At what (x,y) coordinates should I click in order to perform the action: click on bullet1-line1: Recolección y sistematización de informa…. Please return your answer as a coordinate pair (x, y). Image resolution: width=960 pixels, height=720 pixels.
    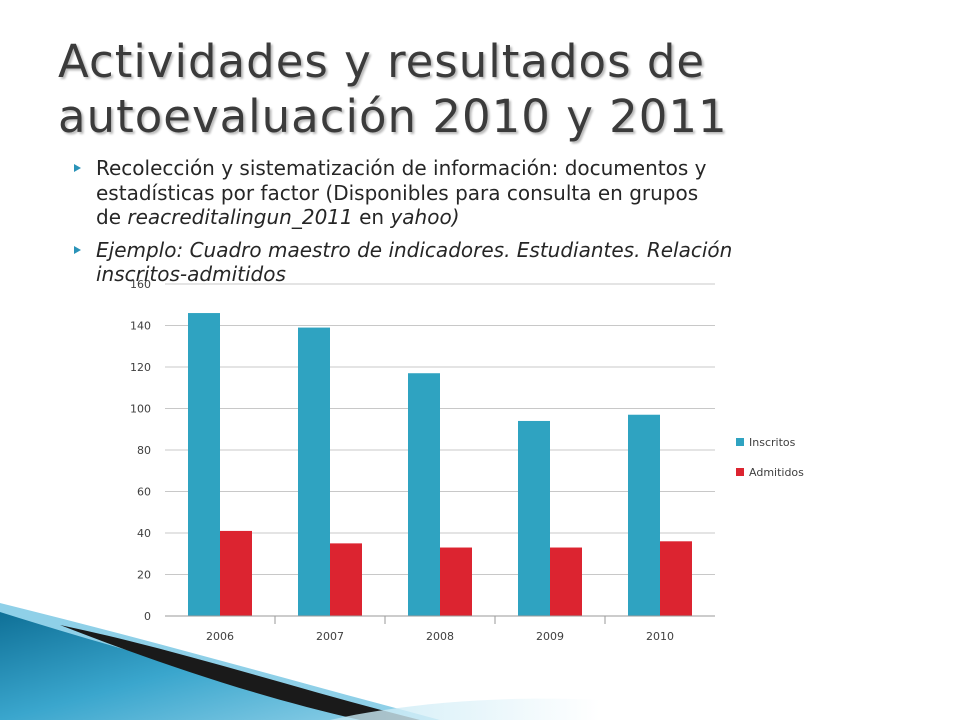
    Looking at the image, I should click on (401, 168).